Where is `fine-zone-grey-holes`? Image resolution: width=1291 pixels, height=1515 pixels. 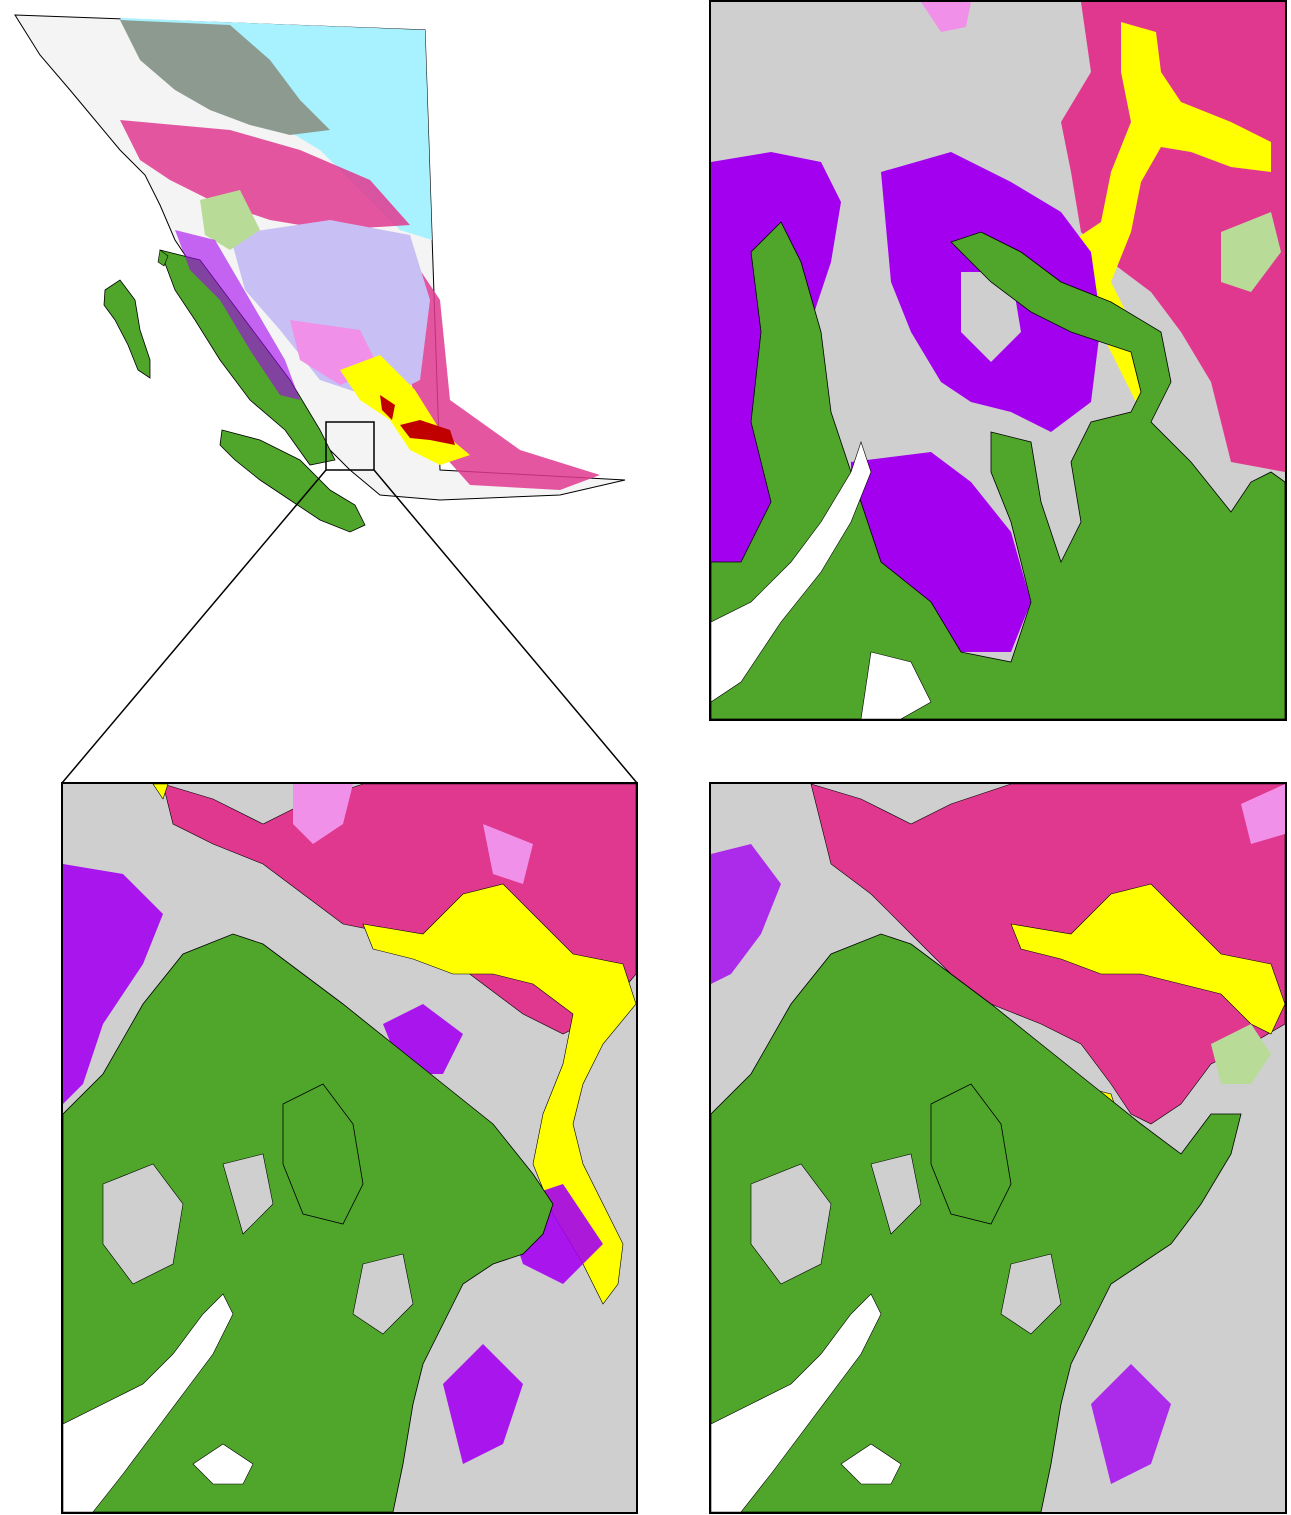 fine-zone-grey-holes is located at coordinates (906, 1244).